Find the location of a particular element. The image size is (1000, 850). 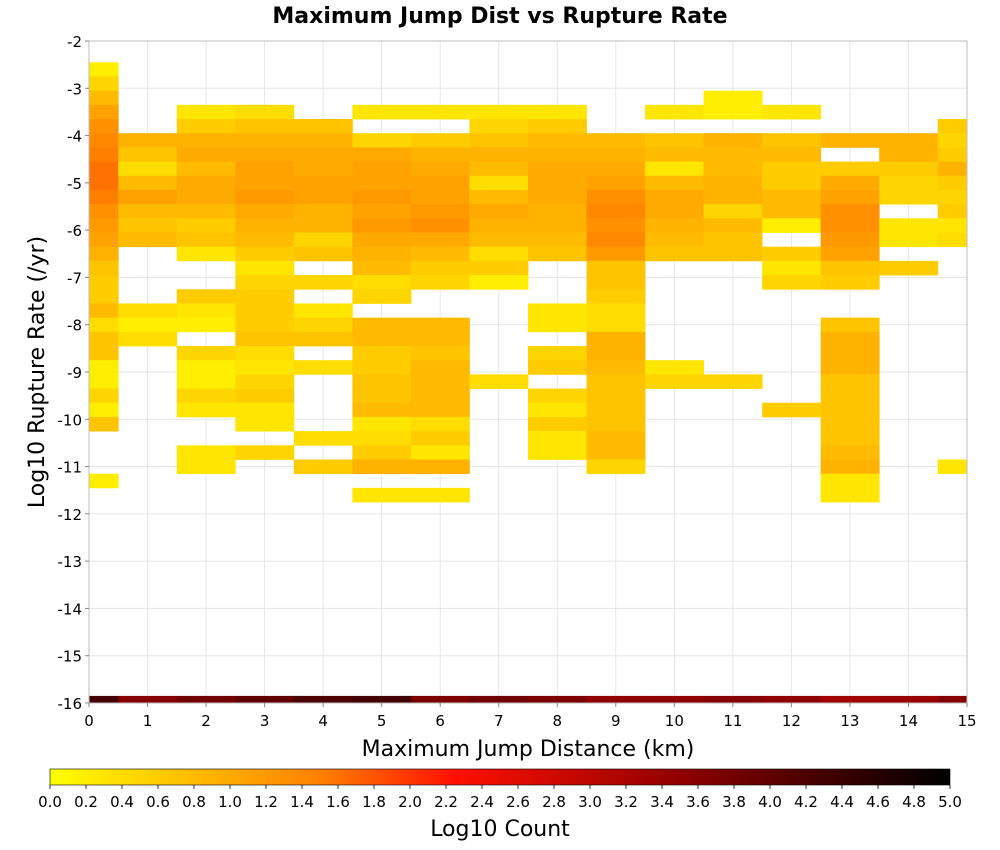

y-tick-label: -5 is located at coordinates (74, 184).